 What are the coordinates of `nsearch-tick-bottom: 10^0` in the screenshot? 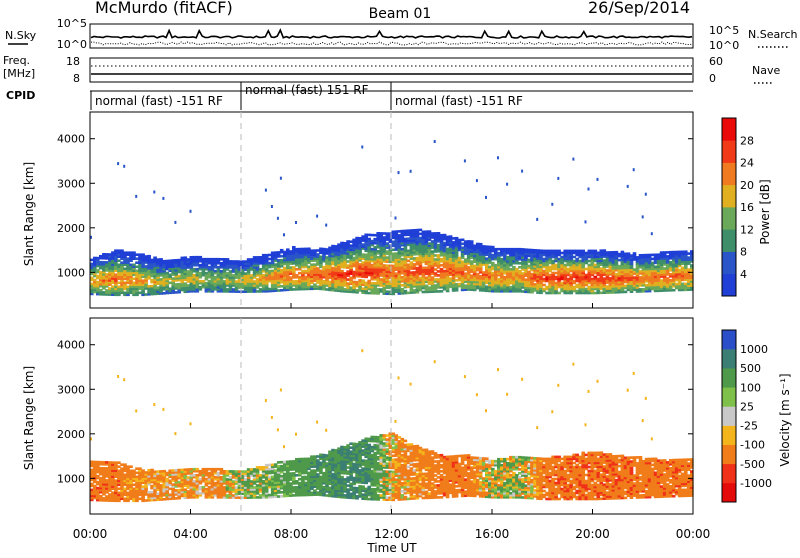 It's located at (724, 45).